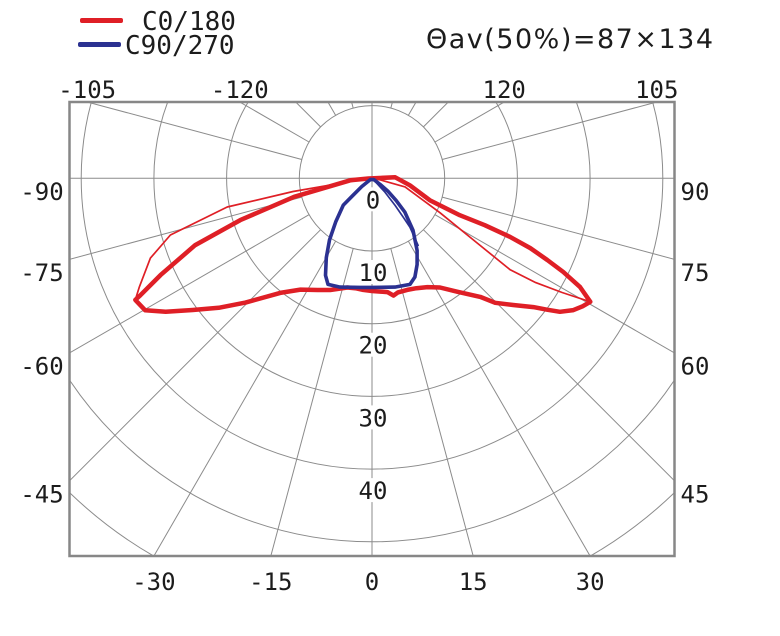 The height and width of the screenshot is (636, 780). What do you see at coordinates (41, 273) in the screenshot?
I see `angle-label--75: -75` at bounding box center [41, 273].